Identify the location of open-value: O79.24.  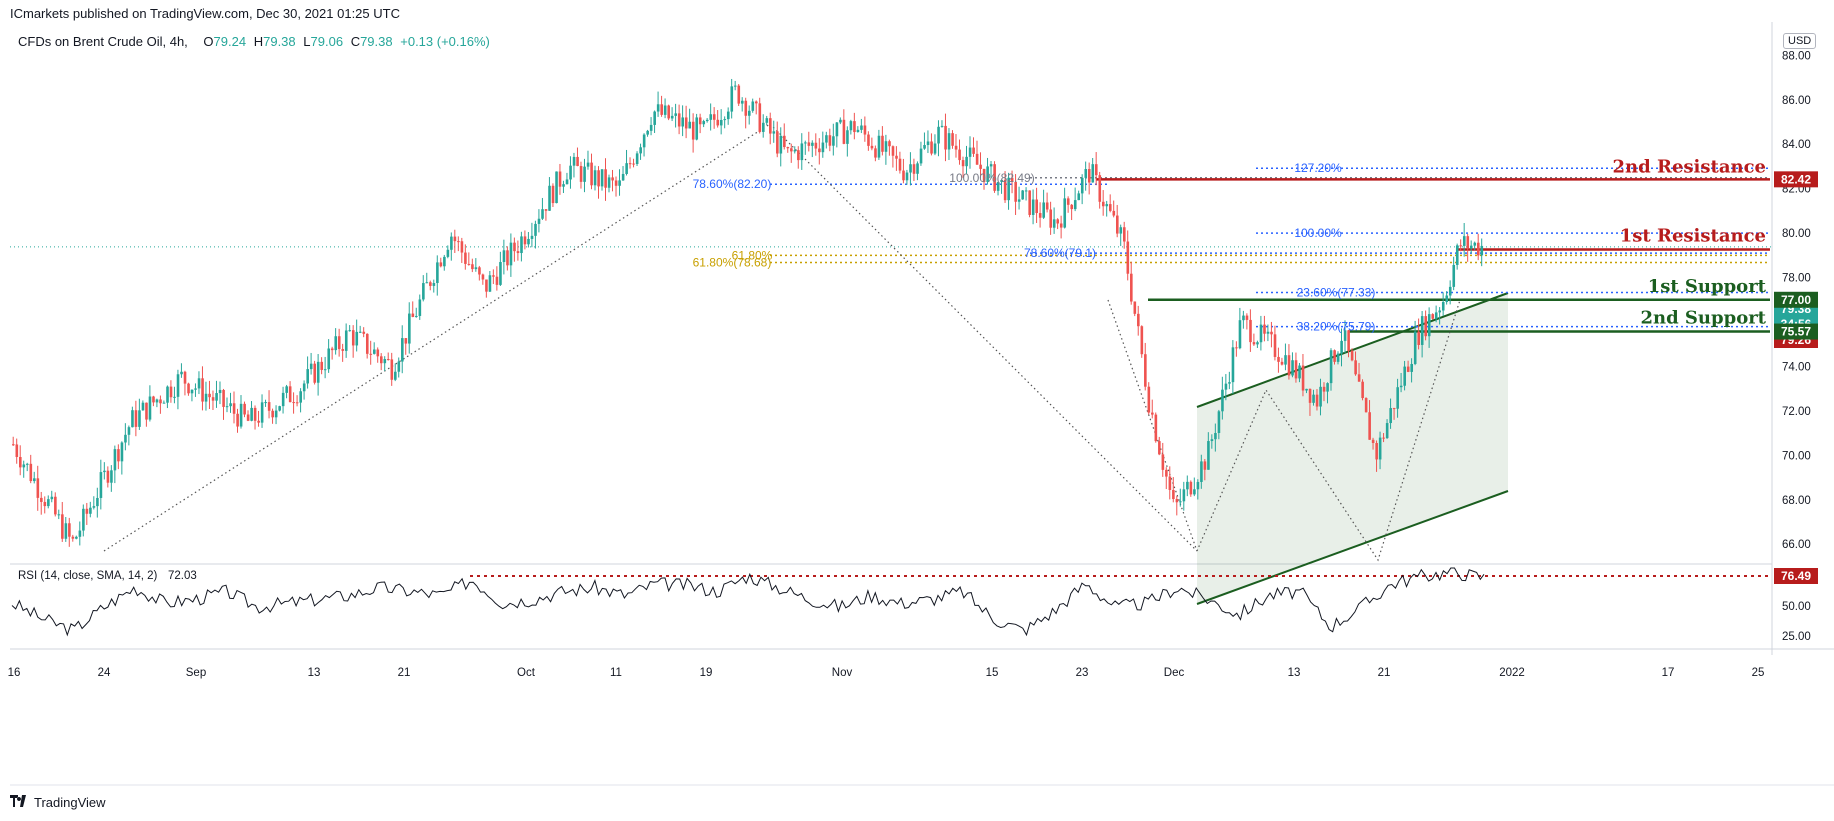
(225, 41).